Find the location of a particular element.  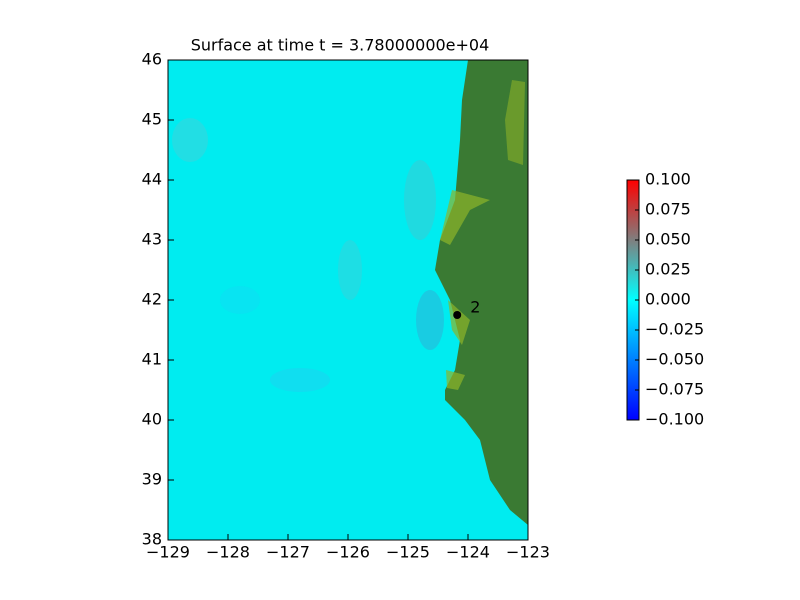

colorbar-tick-label: −0.075 is located at coordinates (674, 389).